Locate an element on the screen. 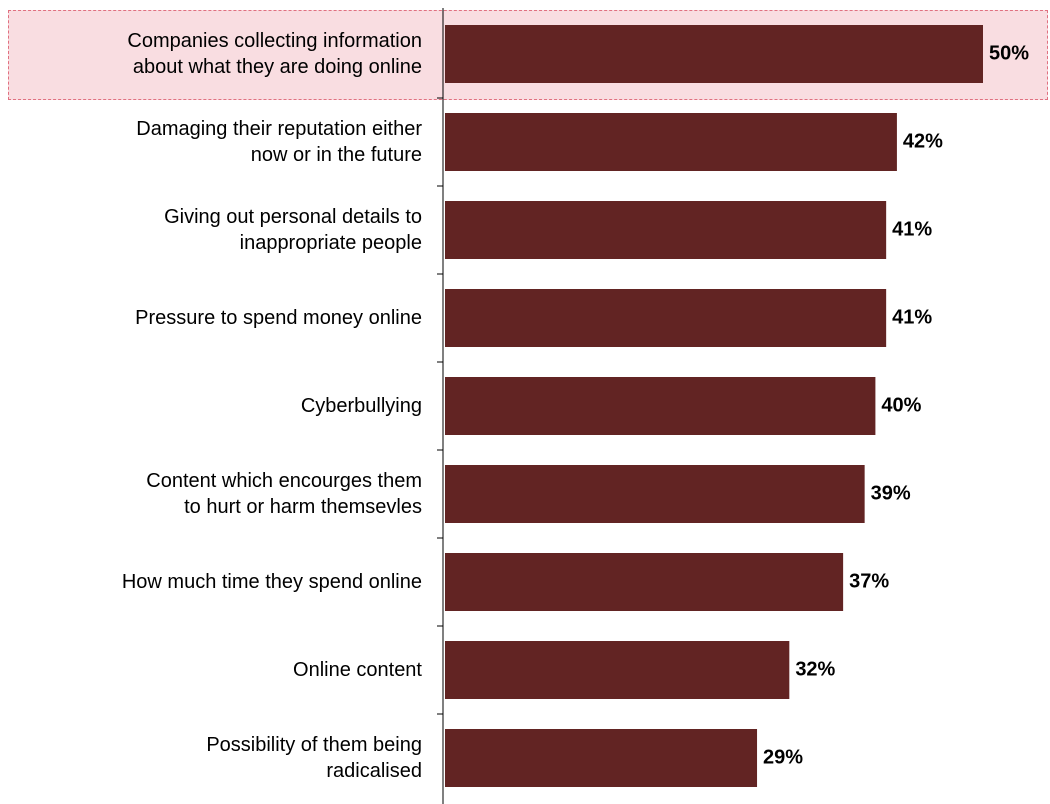  category-label: Online content is located at coordinates (357, 670).